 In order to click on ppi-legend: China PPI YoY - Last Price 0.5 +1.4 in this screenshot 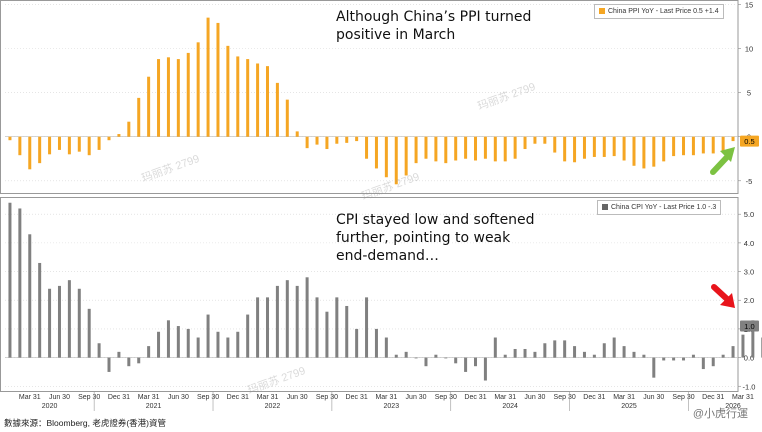, I will do `click(659, 11)`.